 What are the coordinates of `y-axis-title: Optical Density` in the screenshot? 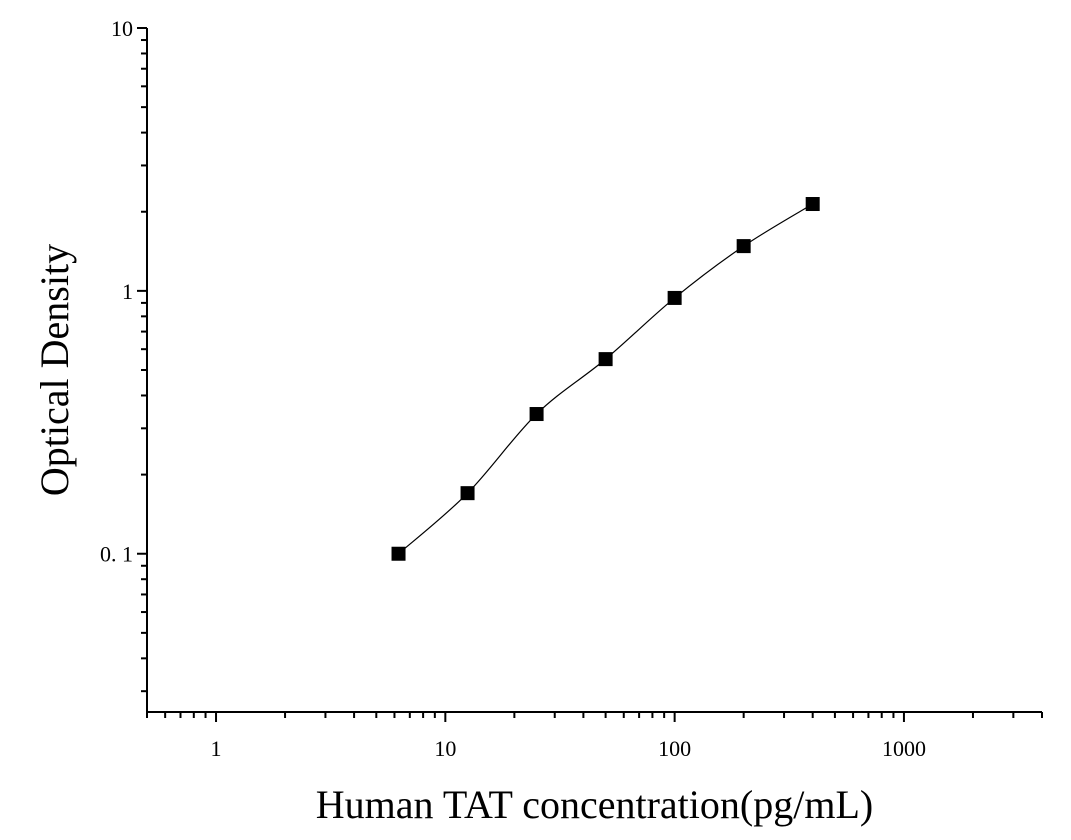 It's located at (54, 370).